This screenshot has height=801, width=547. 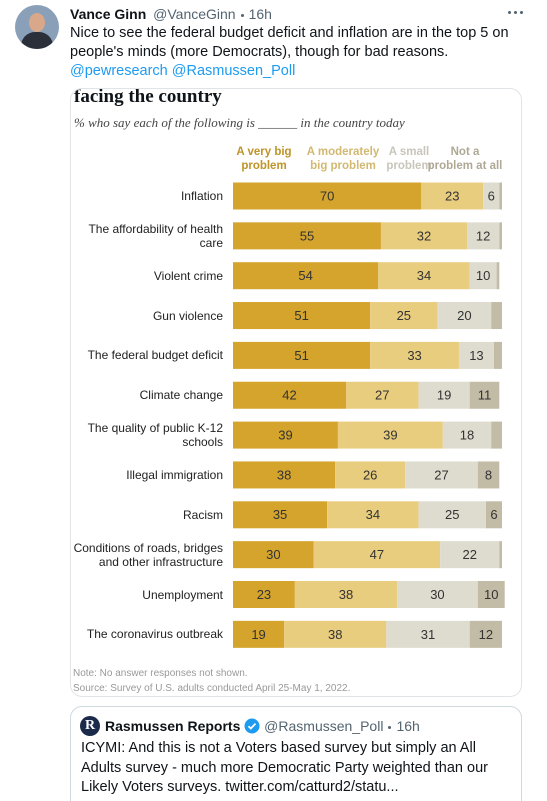 I want to click on more-menu, so click(x=516, y=13).